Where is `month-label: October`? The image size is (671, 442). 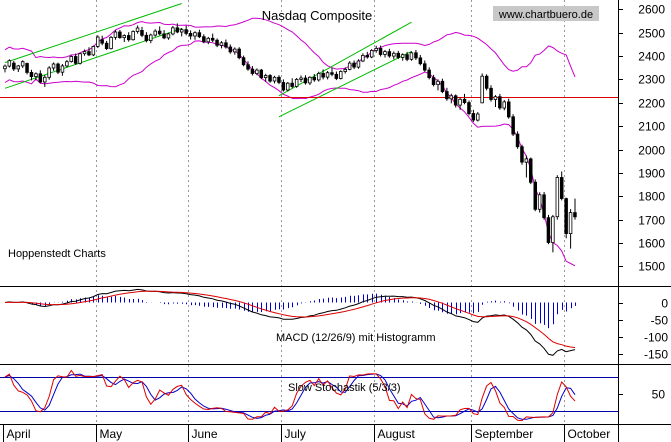
month-label: October is located at coordinates (589, 434).